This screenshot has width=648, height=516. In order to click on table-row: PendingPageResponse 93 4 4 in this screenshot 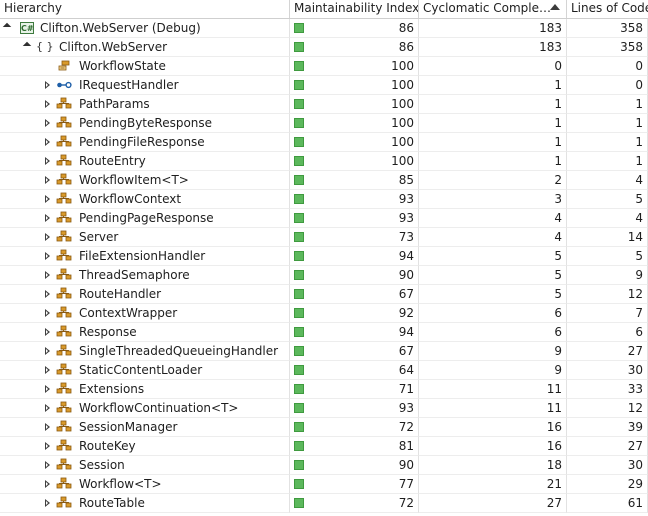, I will do `click(324, 218)`.